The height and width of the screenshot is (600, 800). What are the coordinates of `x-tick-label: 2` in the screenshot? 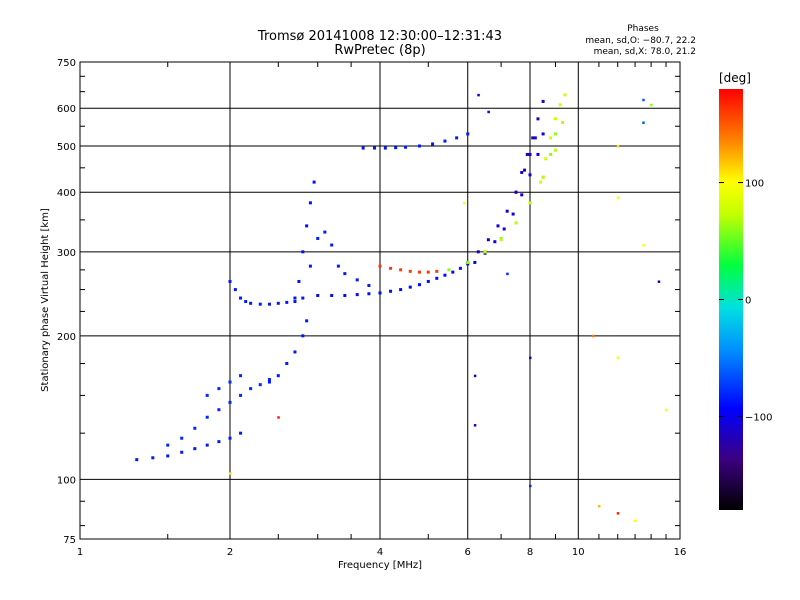 It's located at (230, 552).